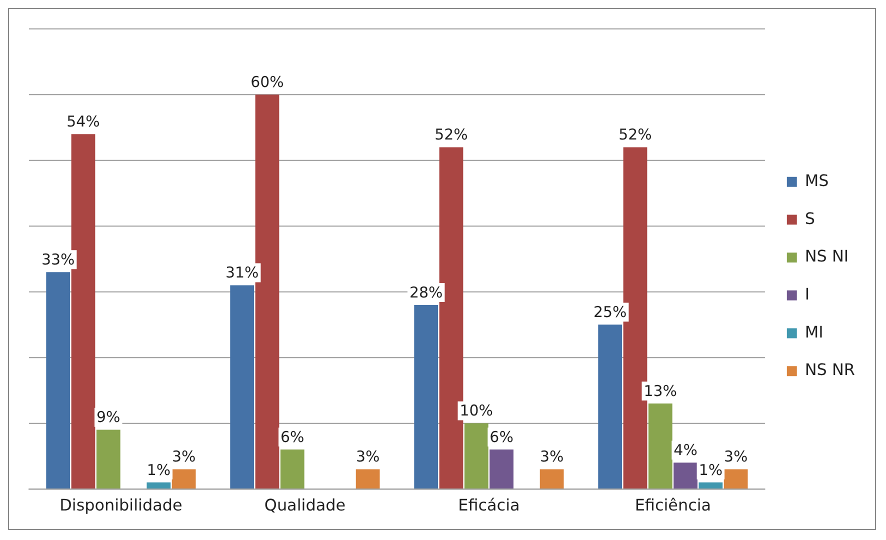 Image resolution: width=886 pixels, height=540 pixels. I want to click on x-tick-label: Disponibilidade, so click(121, 505).